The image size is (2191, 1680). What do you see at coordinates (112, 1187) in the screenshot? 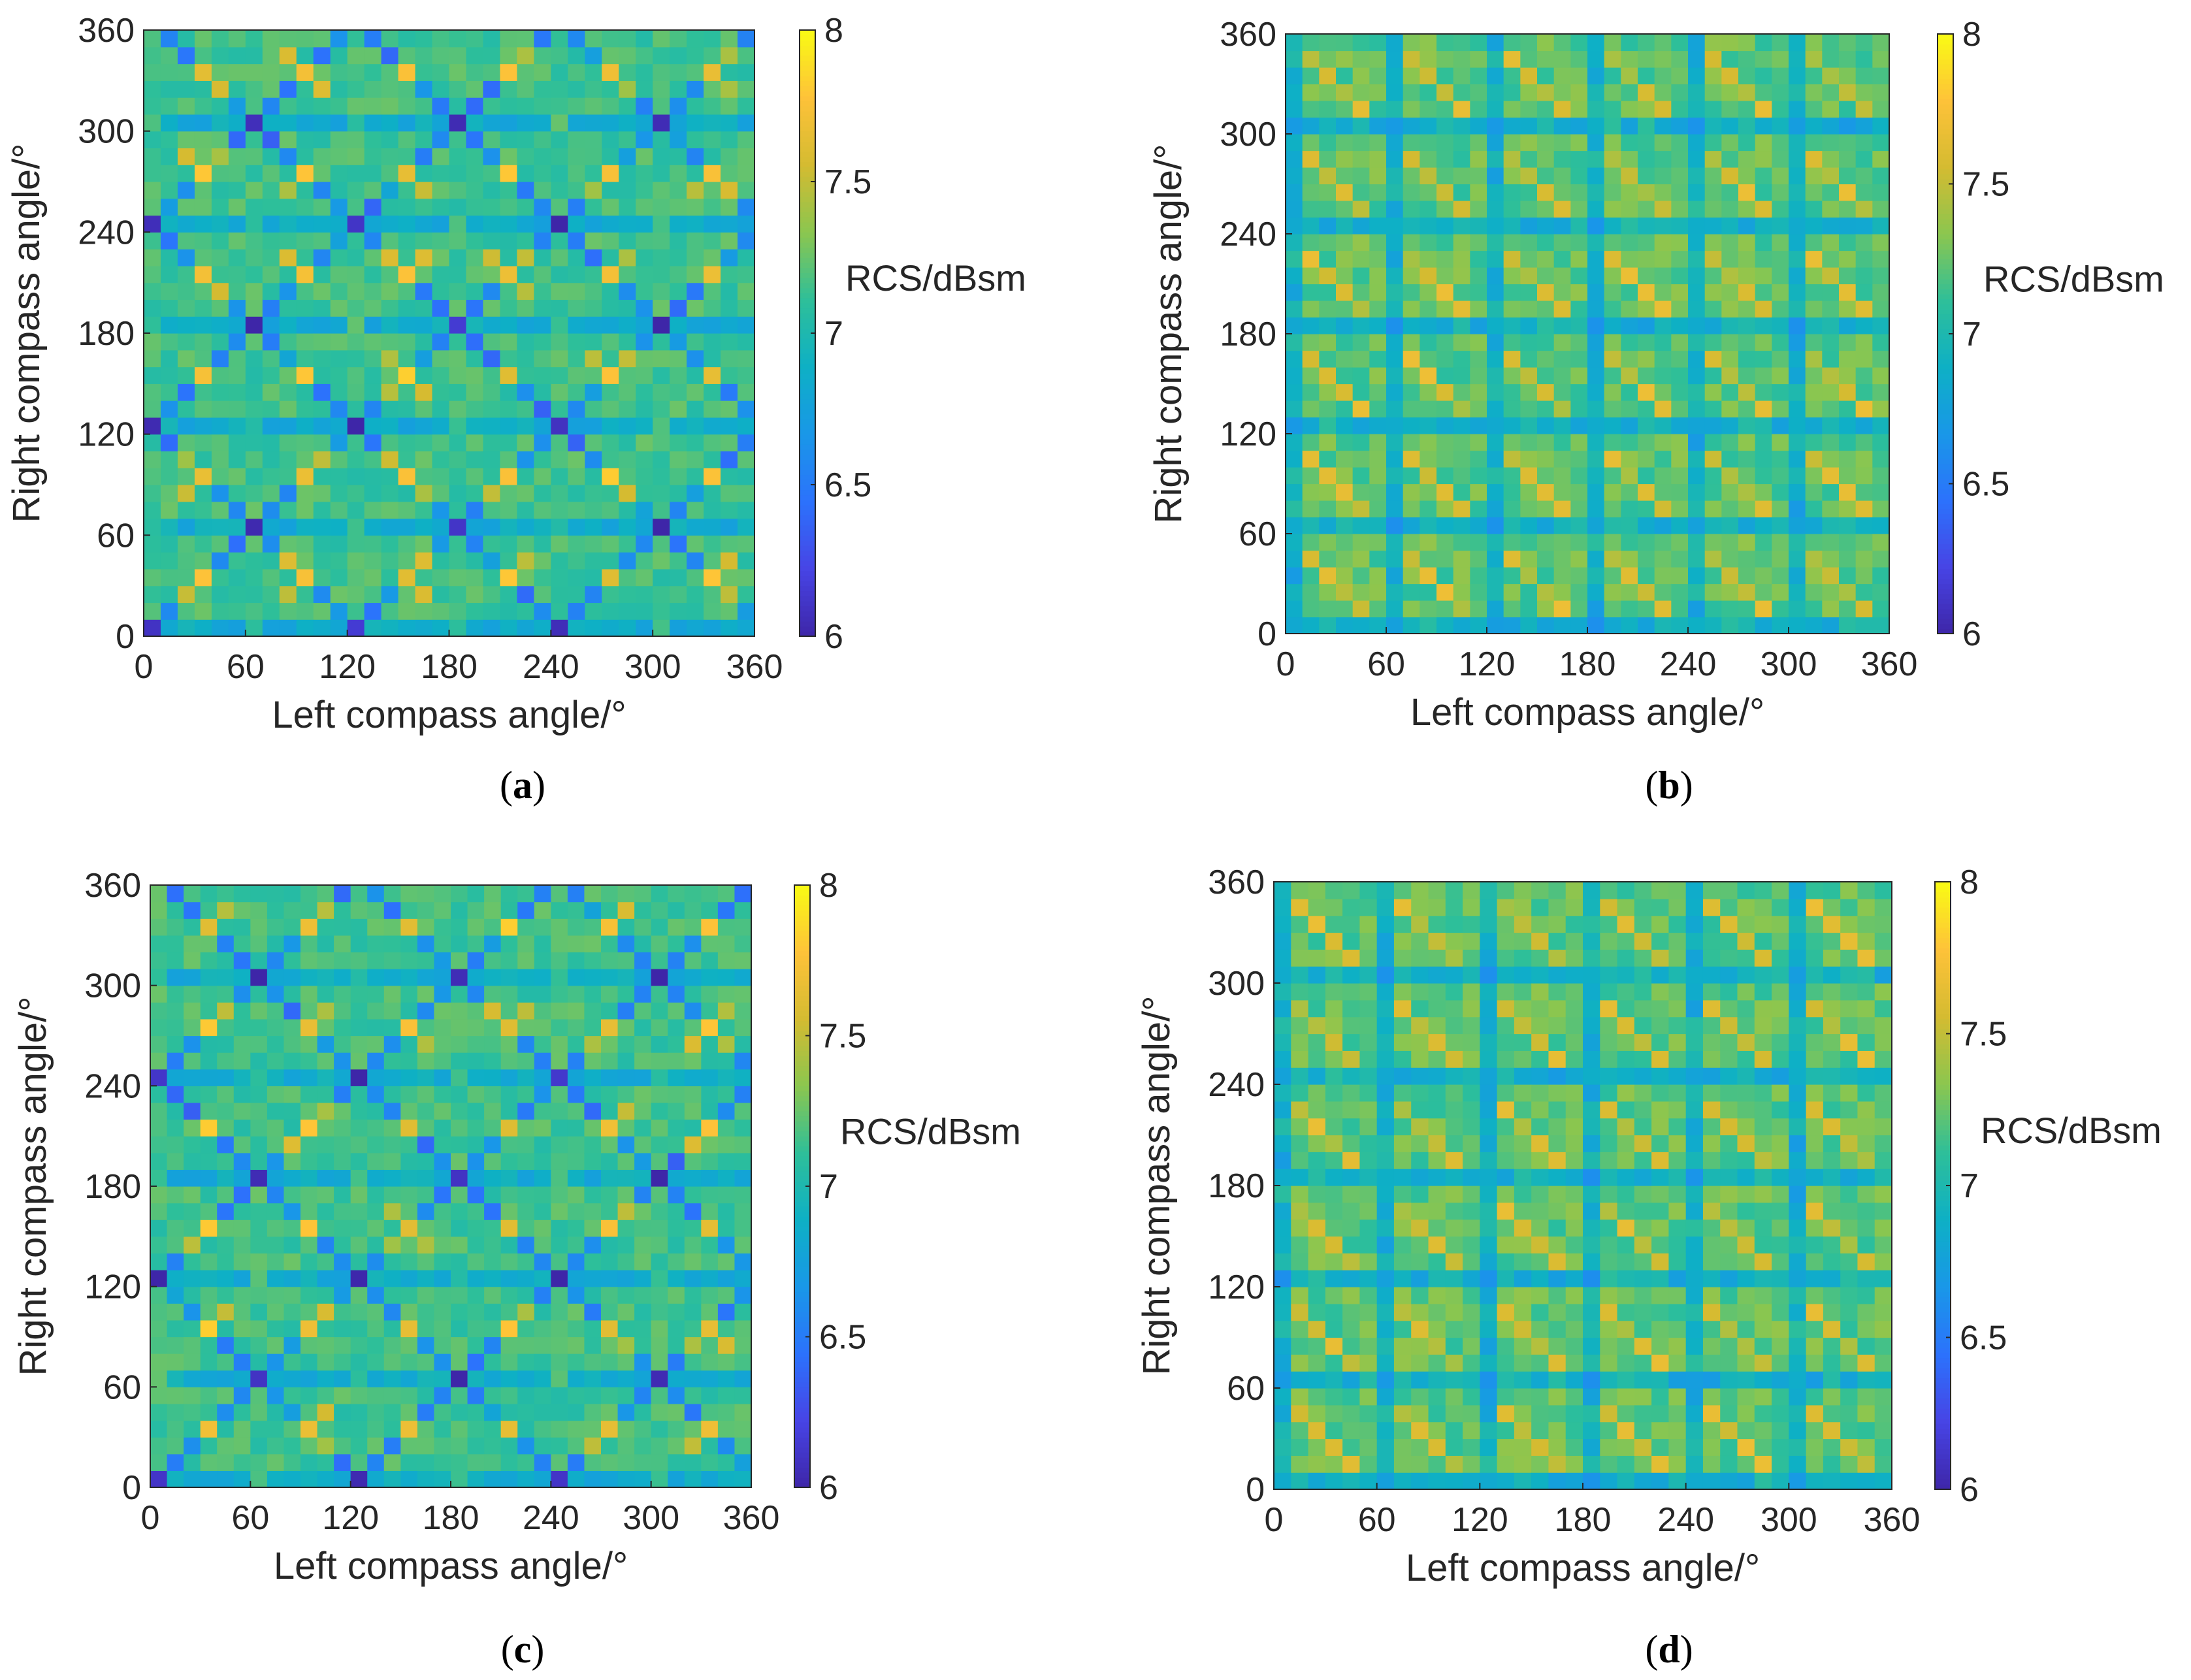
I see `y-tick-label: 180` at bounding box center [112, 1187].